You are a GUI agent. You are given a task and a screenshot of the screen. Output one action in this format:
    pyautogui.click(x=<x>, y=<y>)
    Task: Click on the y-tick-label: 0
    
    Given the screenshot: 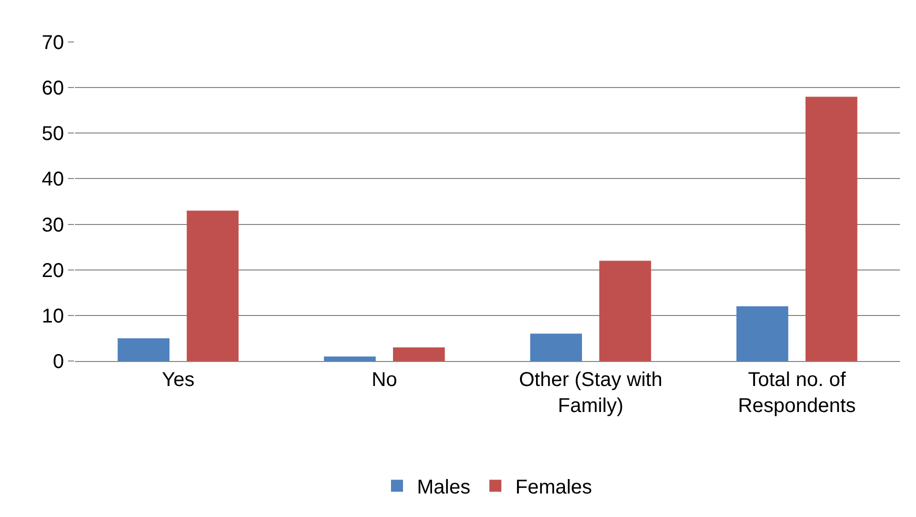 What is the action you would take?
    pyautogui.click(x=58, y=362)
    